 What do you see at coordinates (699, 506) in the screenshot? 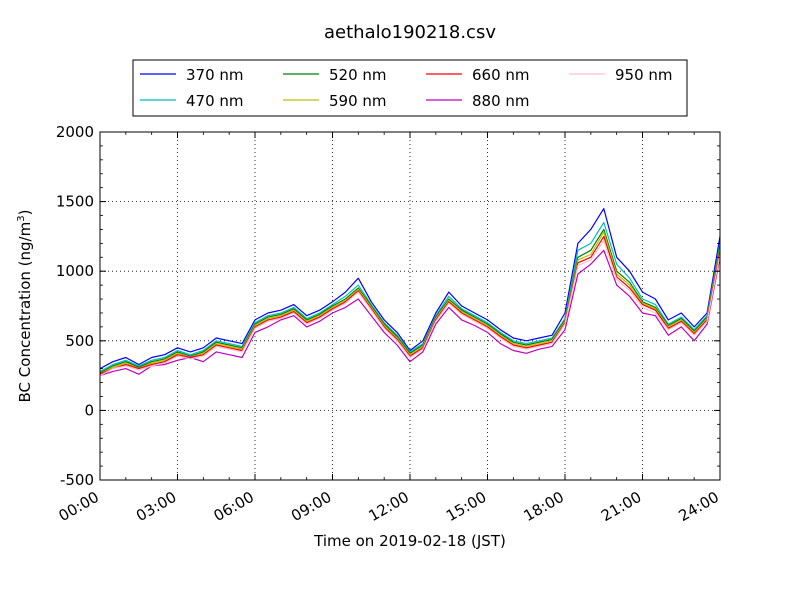
I see `x-tick-label: 24:00` at bounding box center [699, 506].